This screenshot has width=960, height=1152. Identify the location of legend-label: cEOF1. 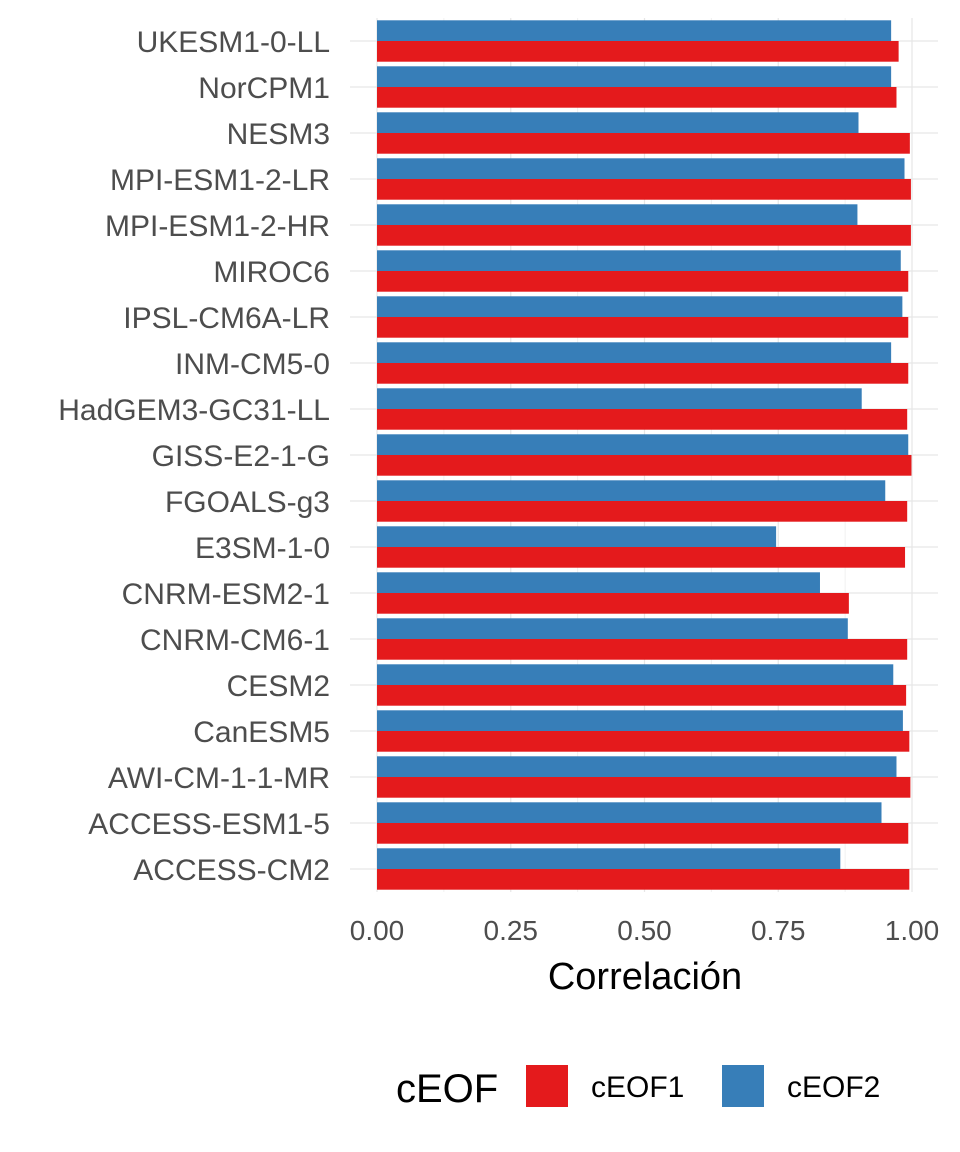
(637, 1087).